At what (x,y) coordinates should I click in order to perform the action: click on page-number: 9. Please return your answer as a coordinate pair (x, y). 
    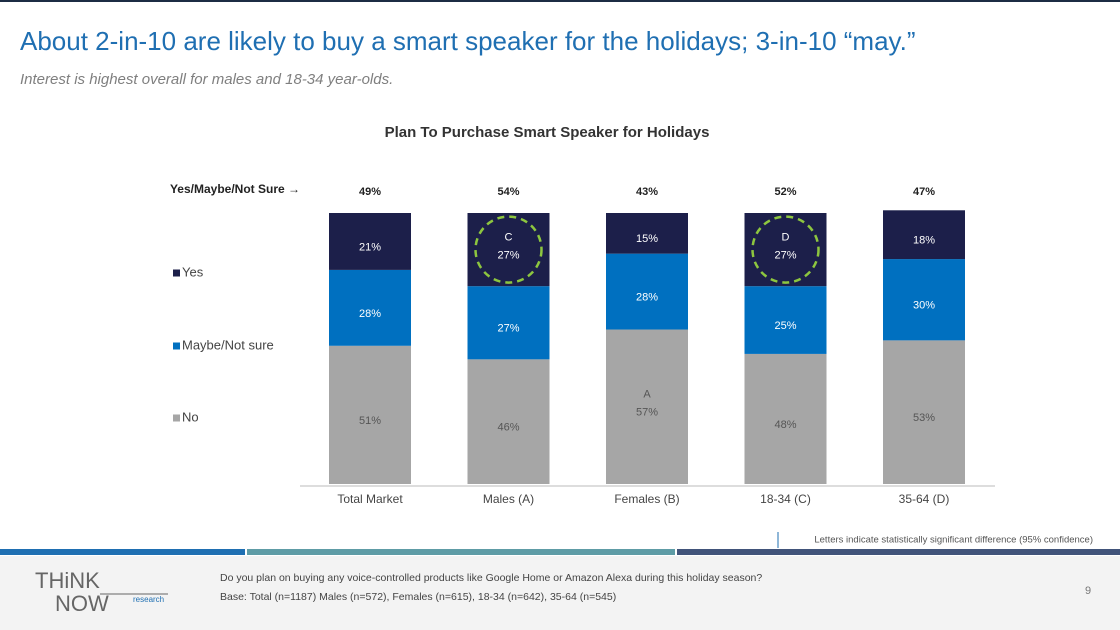
    Looking at the image, I should click on (1088, 591).